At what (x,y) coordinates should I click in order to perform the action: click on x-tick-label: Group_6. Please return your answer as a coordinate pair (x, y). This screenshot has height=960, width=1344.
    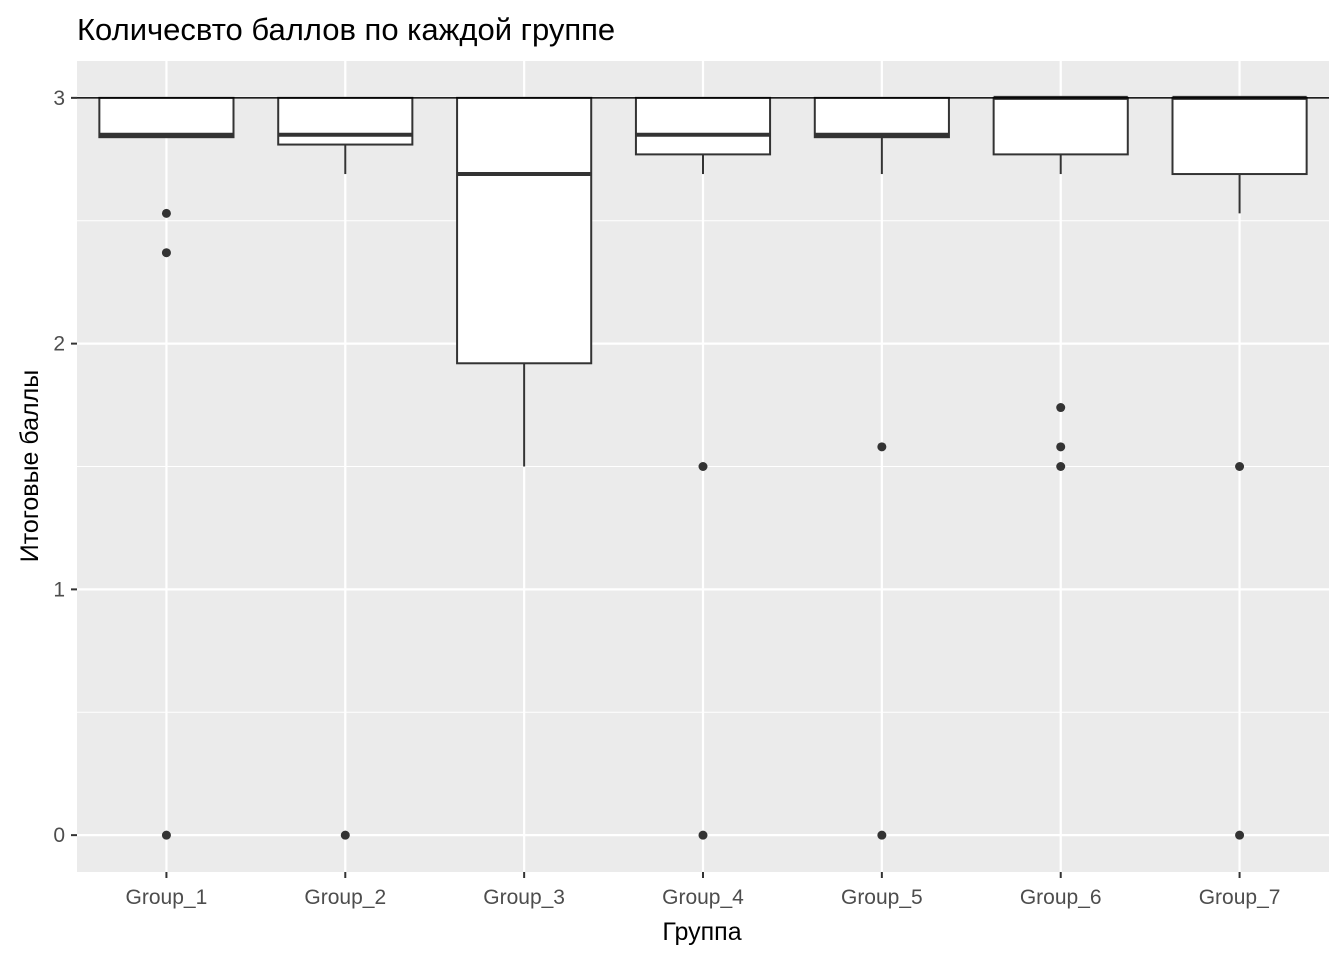
    Looking at the image, I should click on (1061, 897).